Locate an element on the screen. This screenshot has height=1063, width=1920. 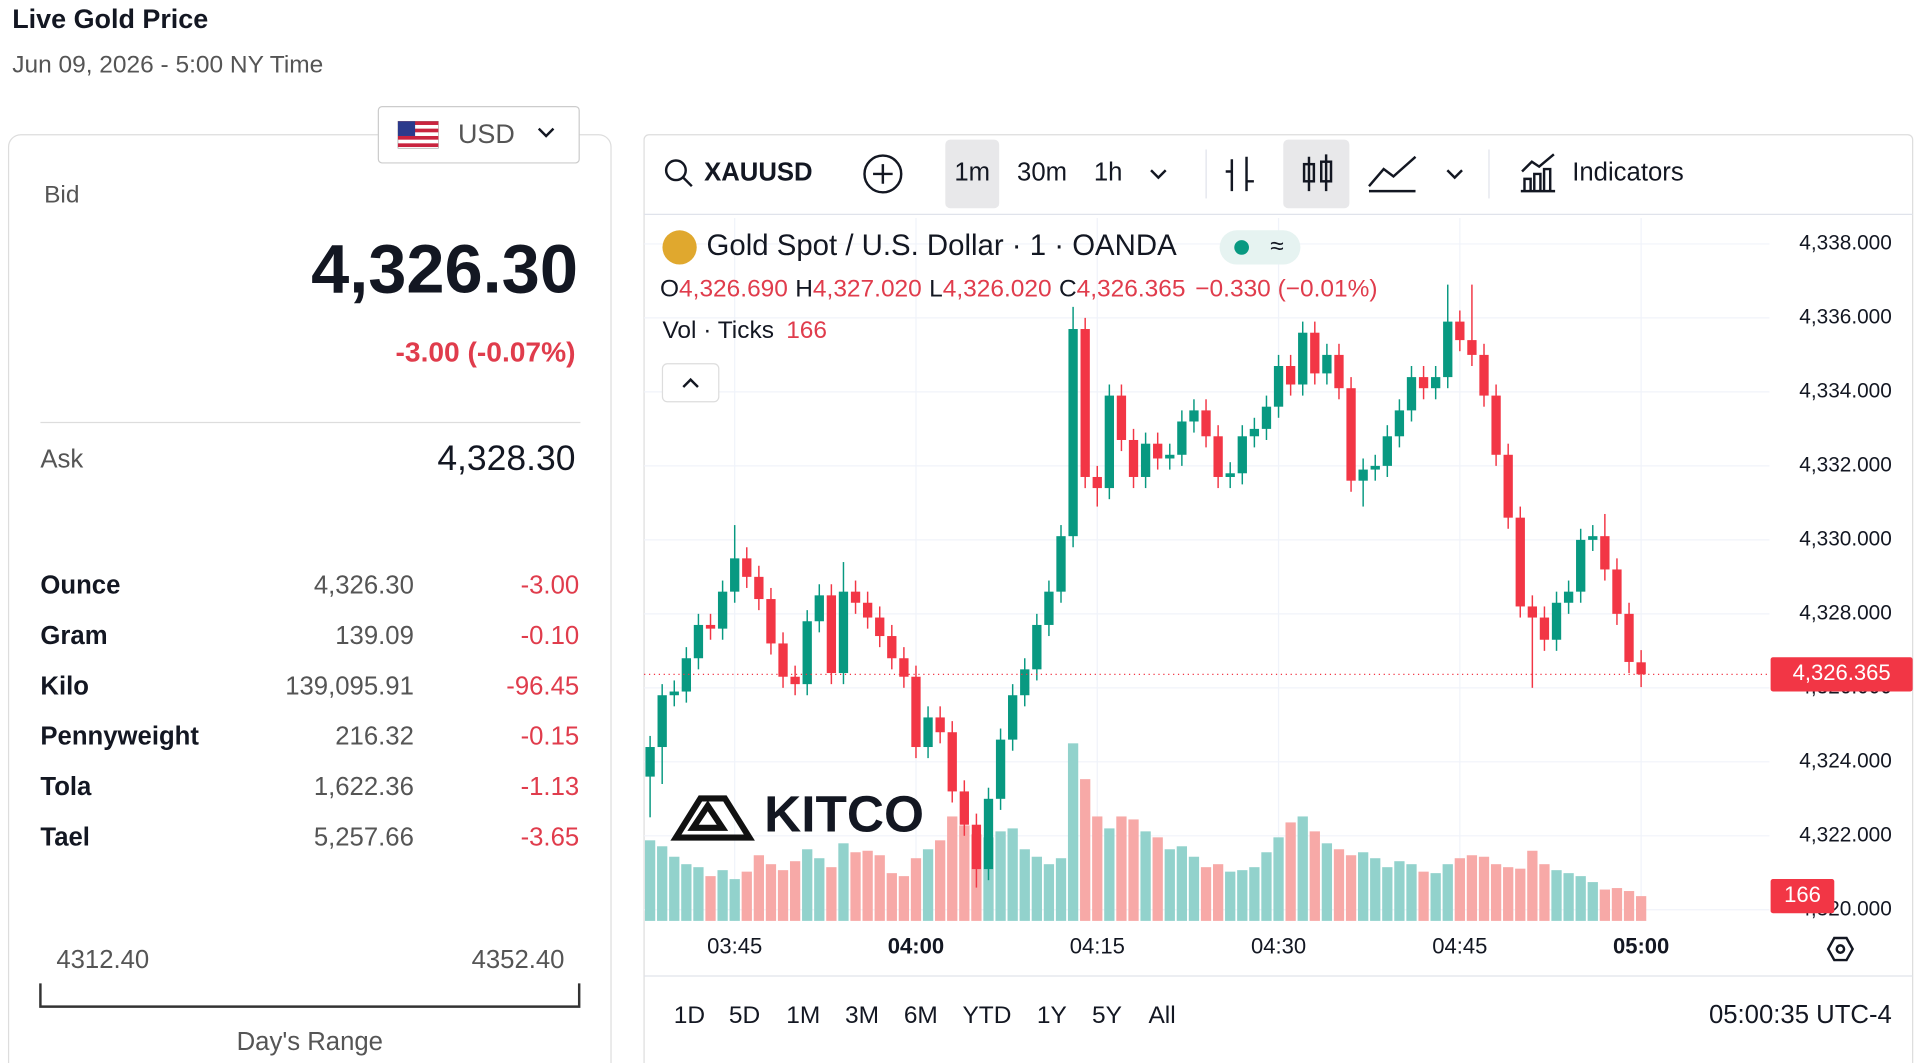
bid-price: 4,326.30 is located at coordinates (444, 268).